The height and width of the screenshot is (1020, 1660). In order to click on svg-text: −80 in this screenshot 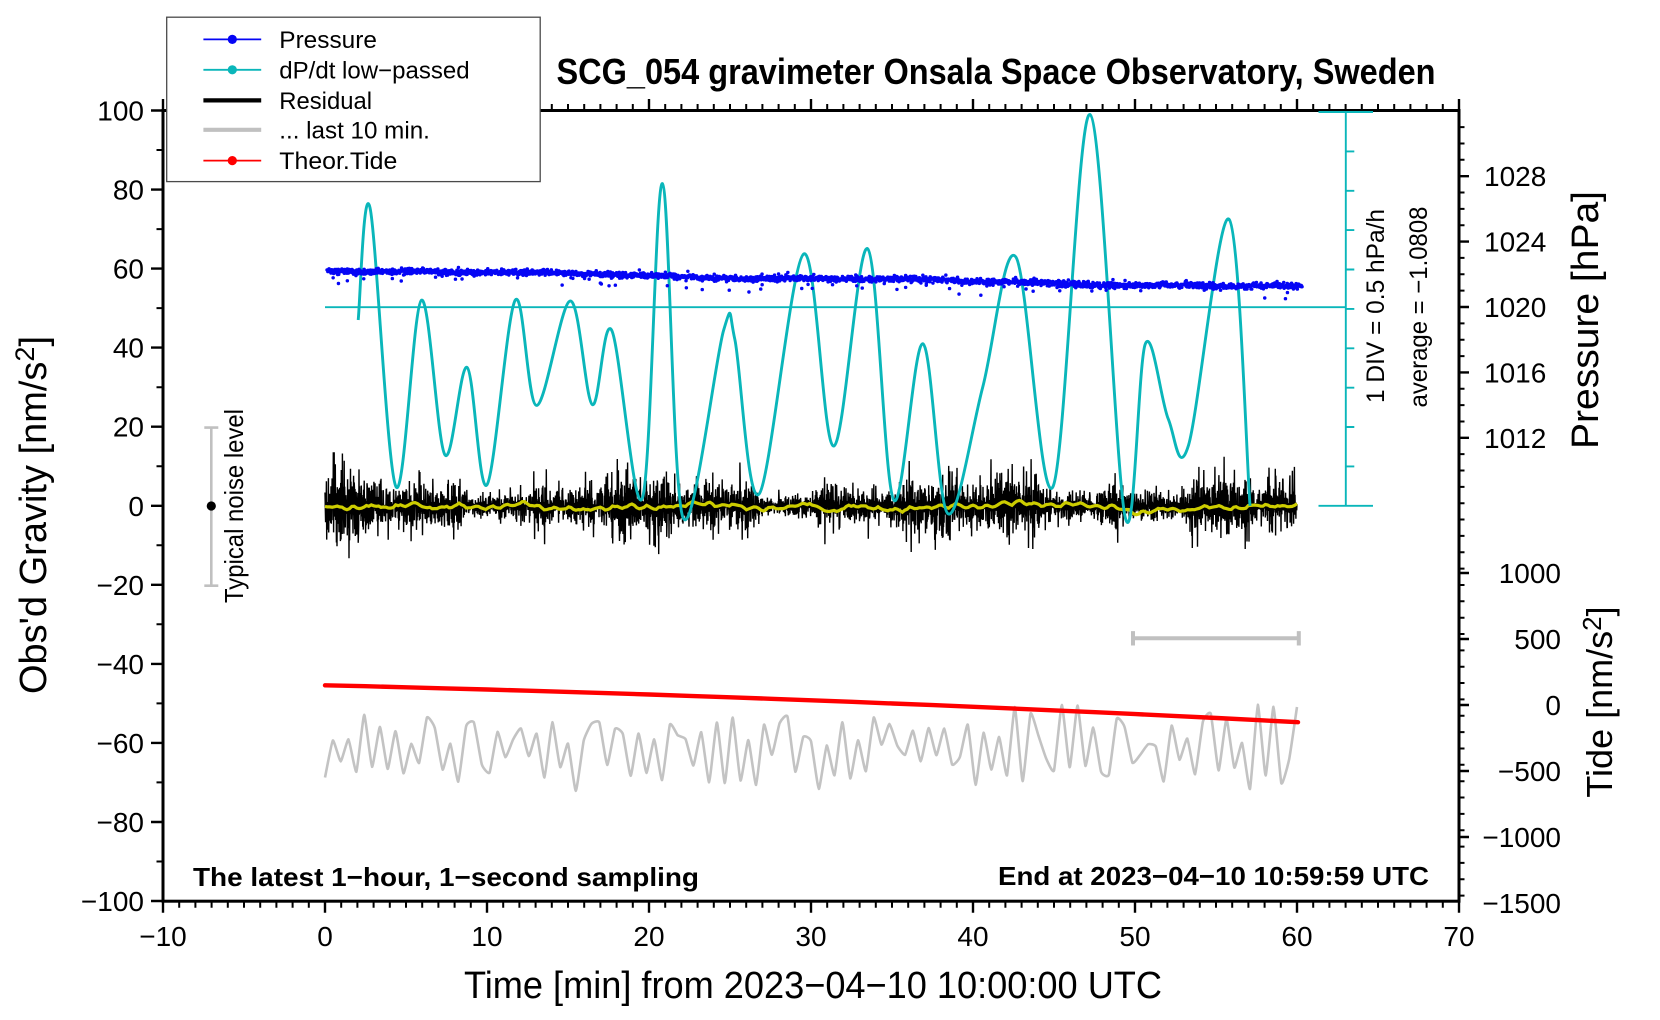, I will do `click(121, 822)`.